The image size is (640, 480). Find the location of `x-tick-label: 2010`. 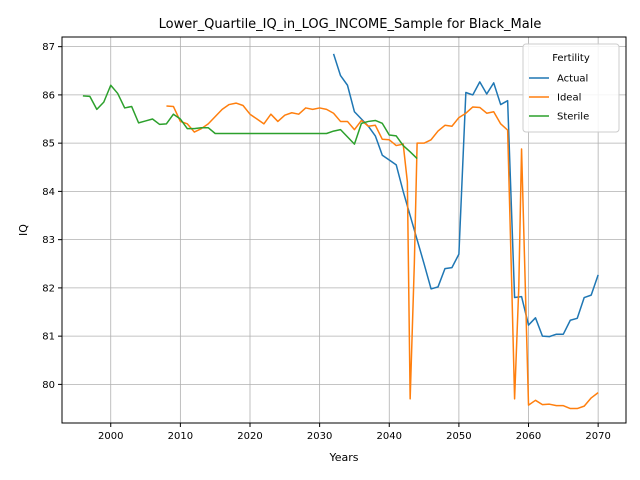

x-tick-label: 2010 is located at coordinates (180, 436).